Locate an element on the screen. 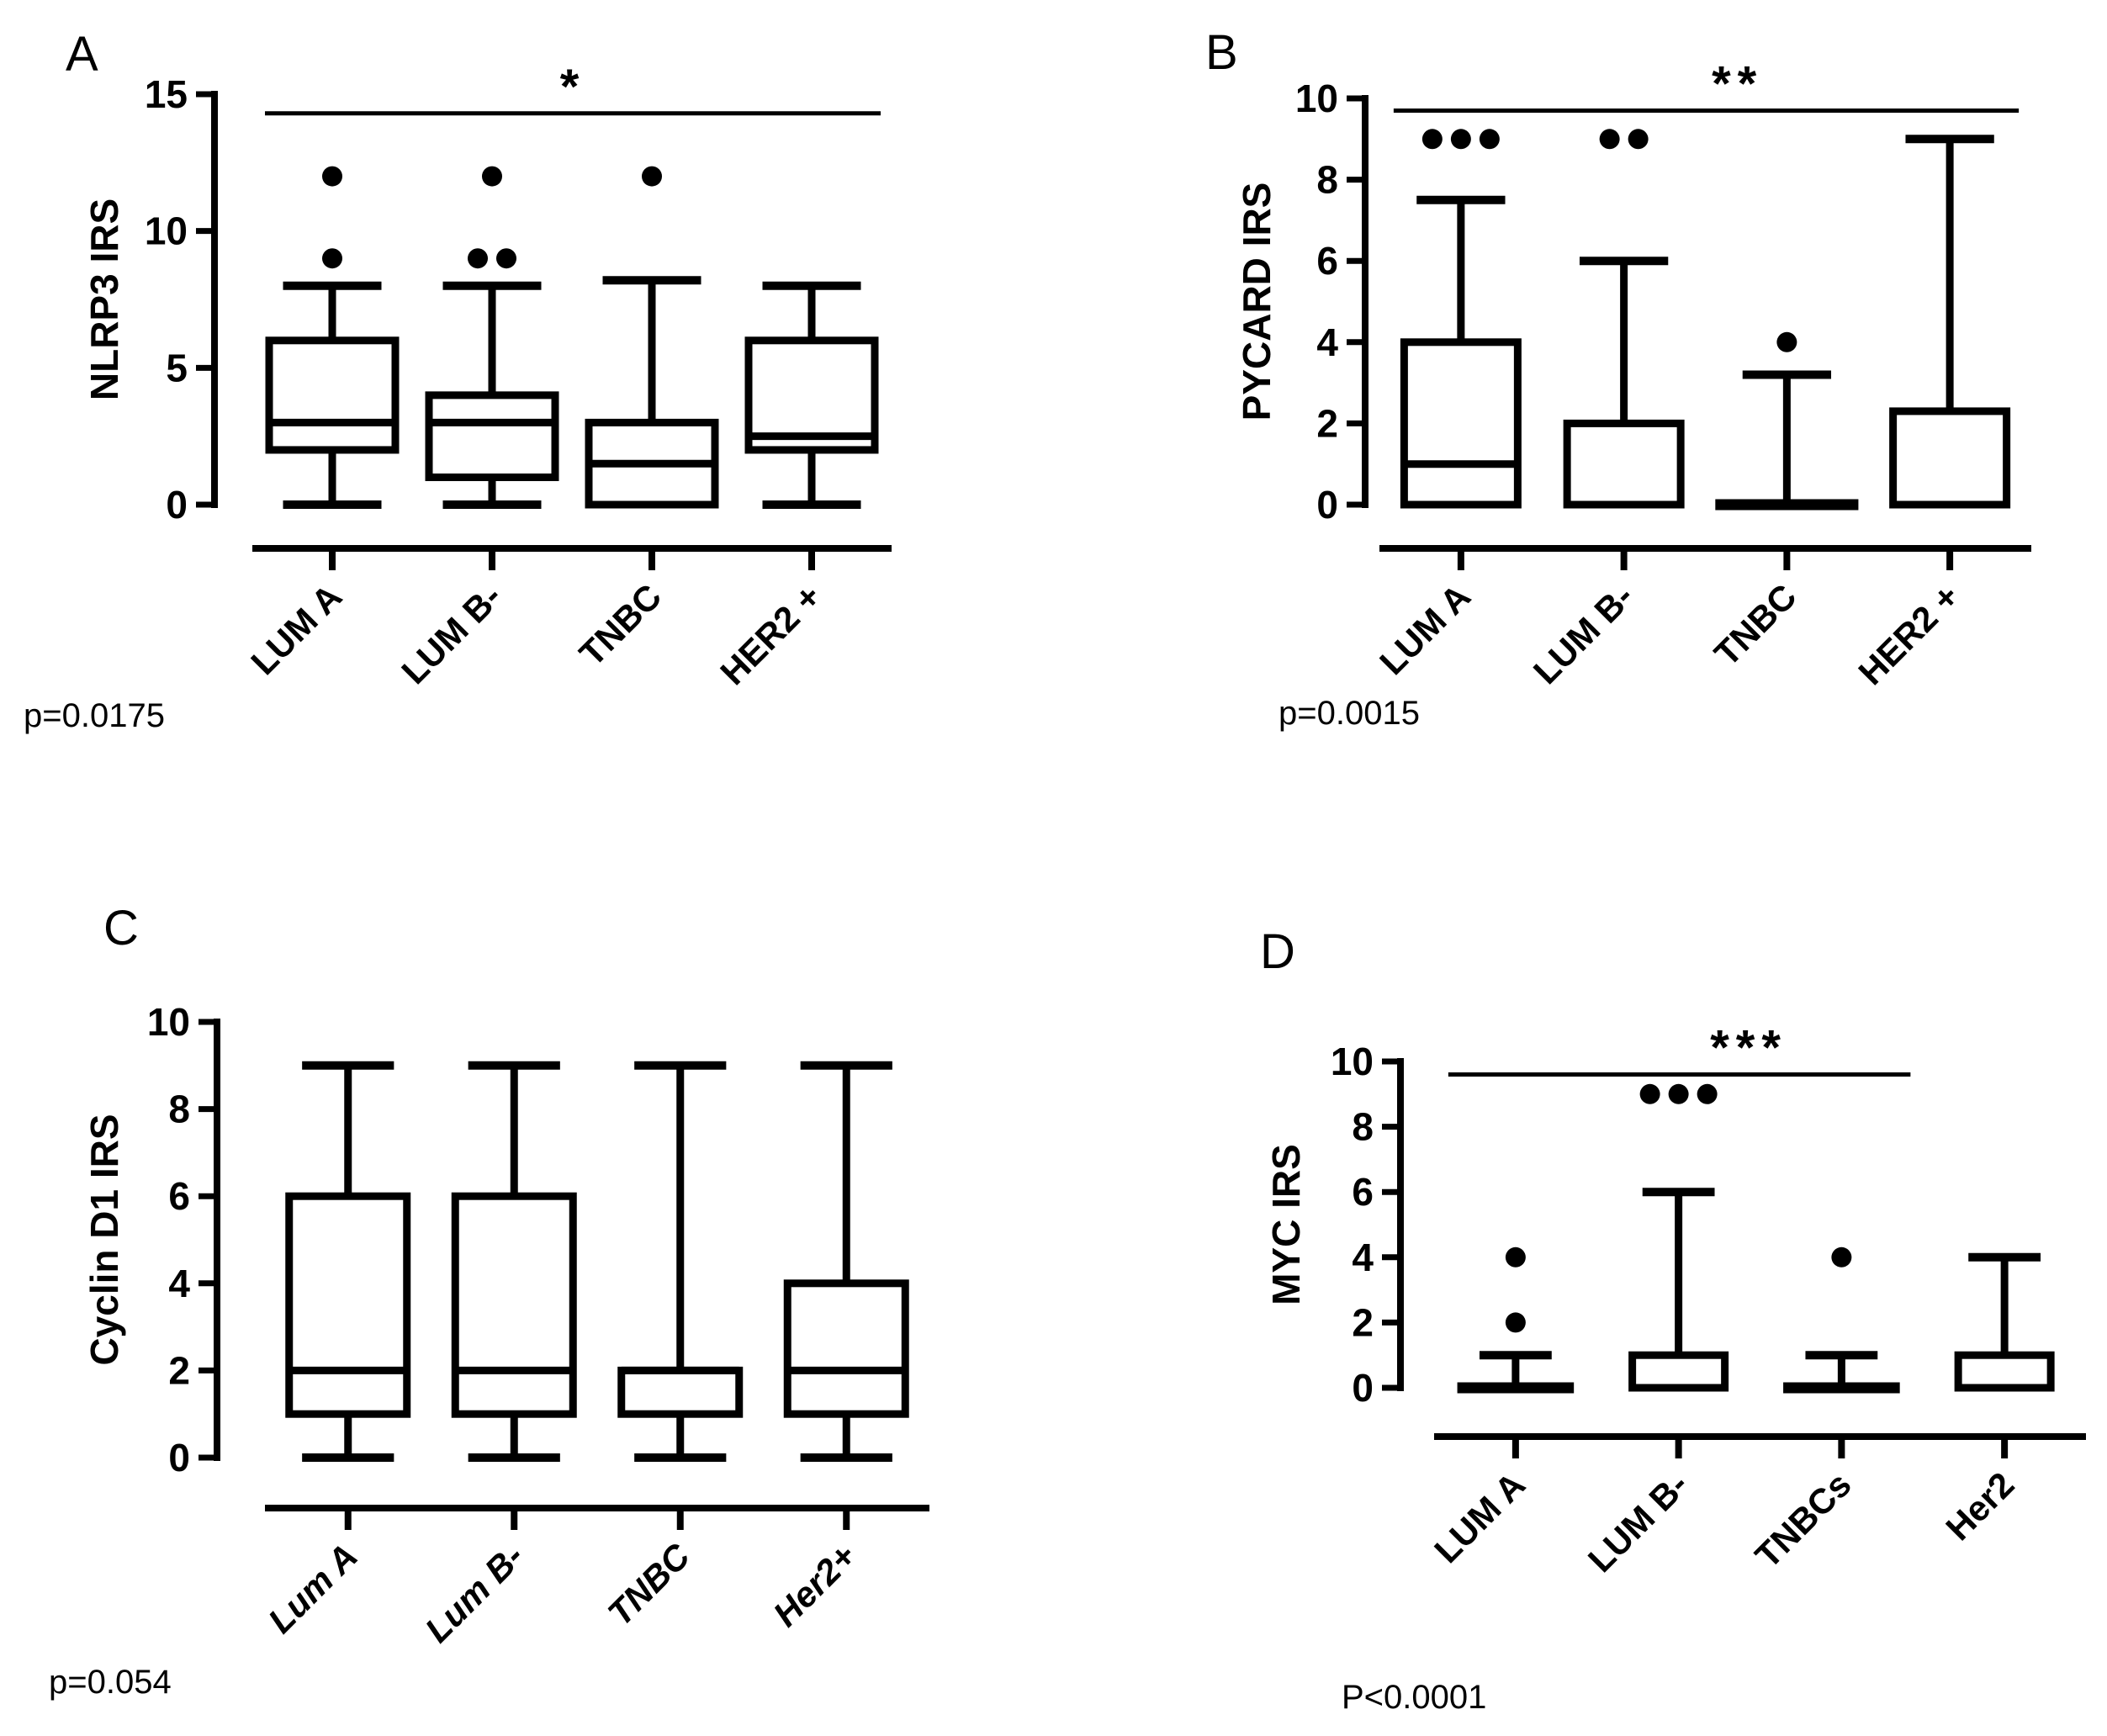 The width and height of the screenshot is (2107, 1736). category-label: Lum A is located at coordinates (313, 1588).